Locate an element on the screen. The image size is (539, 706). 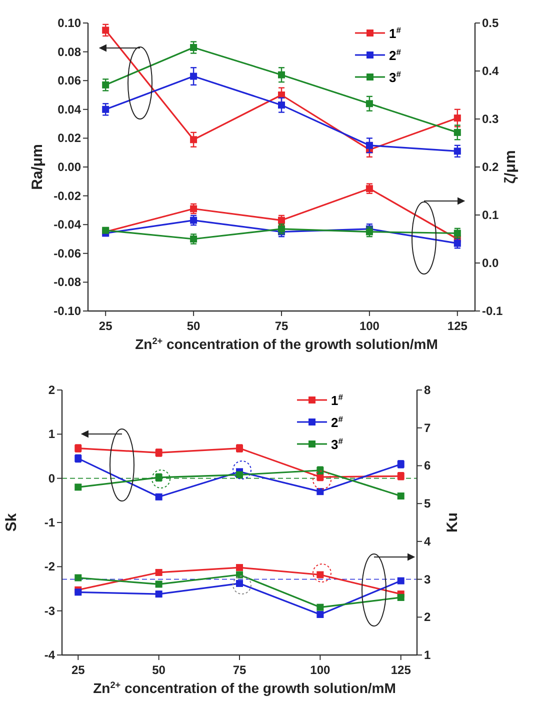
y-tick-label: 0.02 is located at coordinates (70, 138).